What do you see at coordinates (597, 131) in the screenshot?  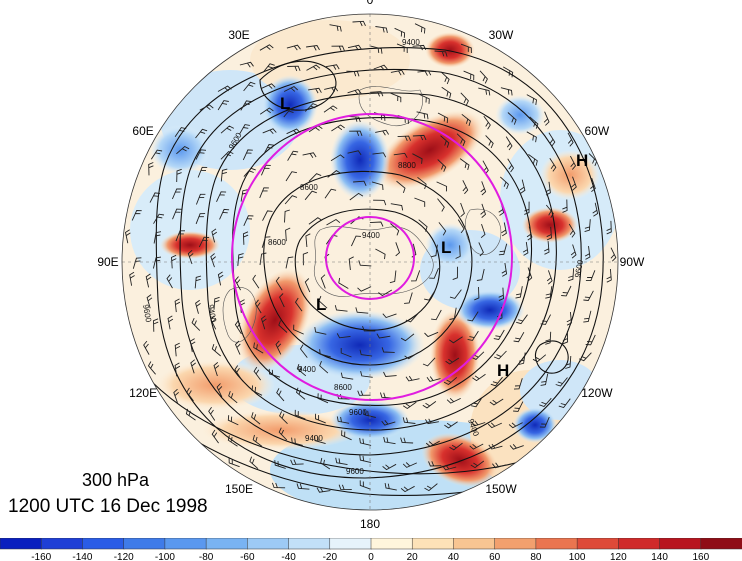 I see `longitude-label: 60W` at bounding box center [597, 131].